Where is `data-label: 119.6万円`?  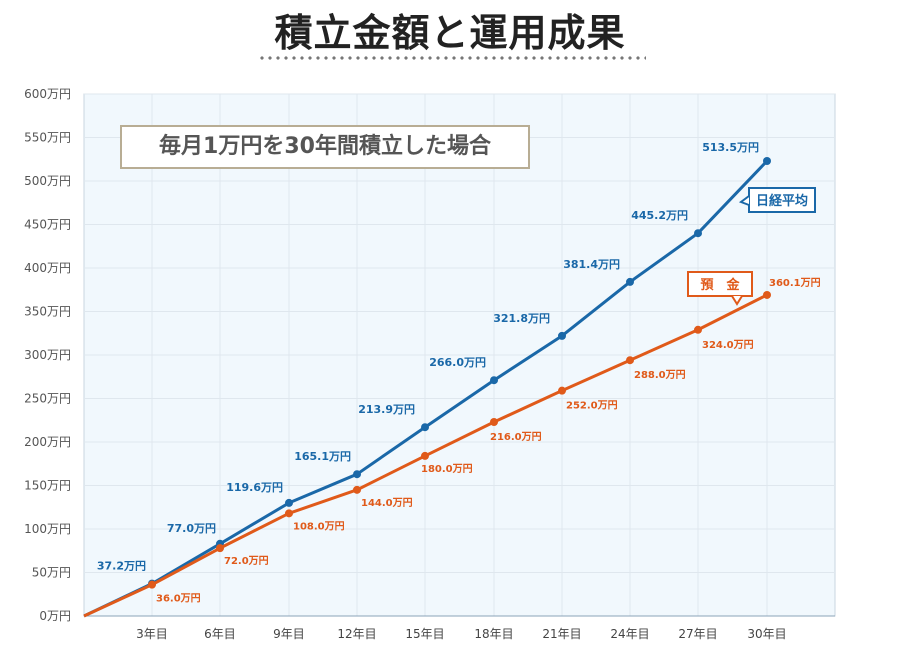 data-label: 119.6万円 is located at coordinates (254, 487).